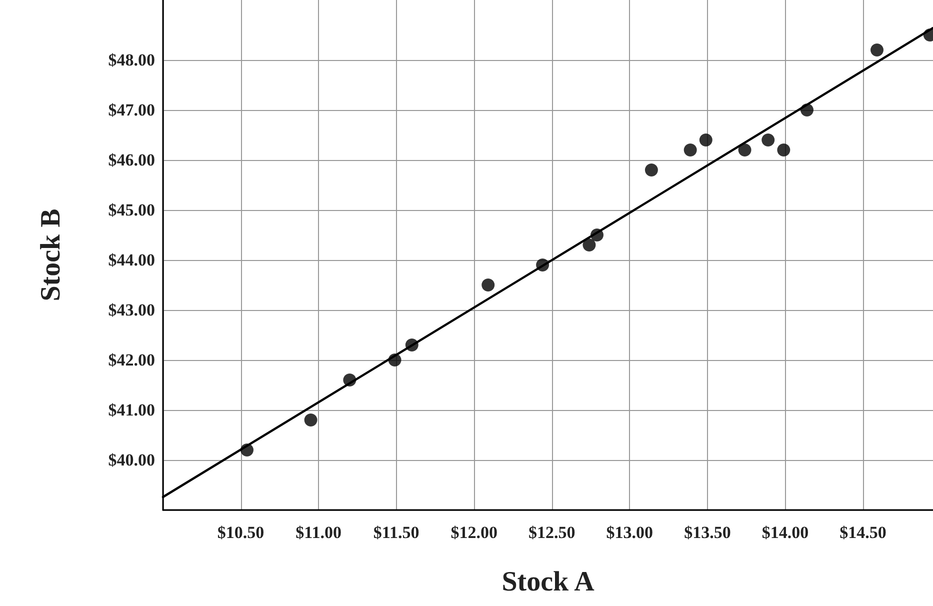 The height and width of the screenshot is (606, 933). Describe the element at coordinates (240, 532) in the screenshot. I see `x-tick-label: $10.50` at that location.